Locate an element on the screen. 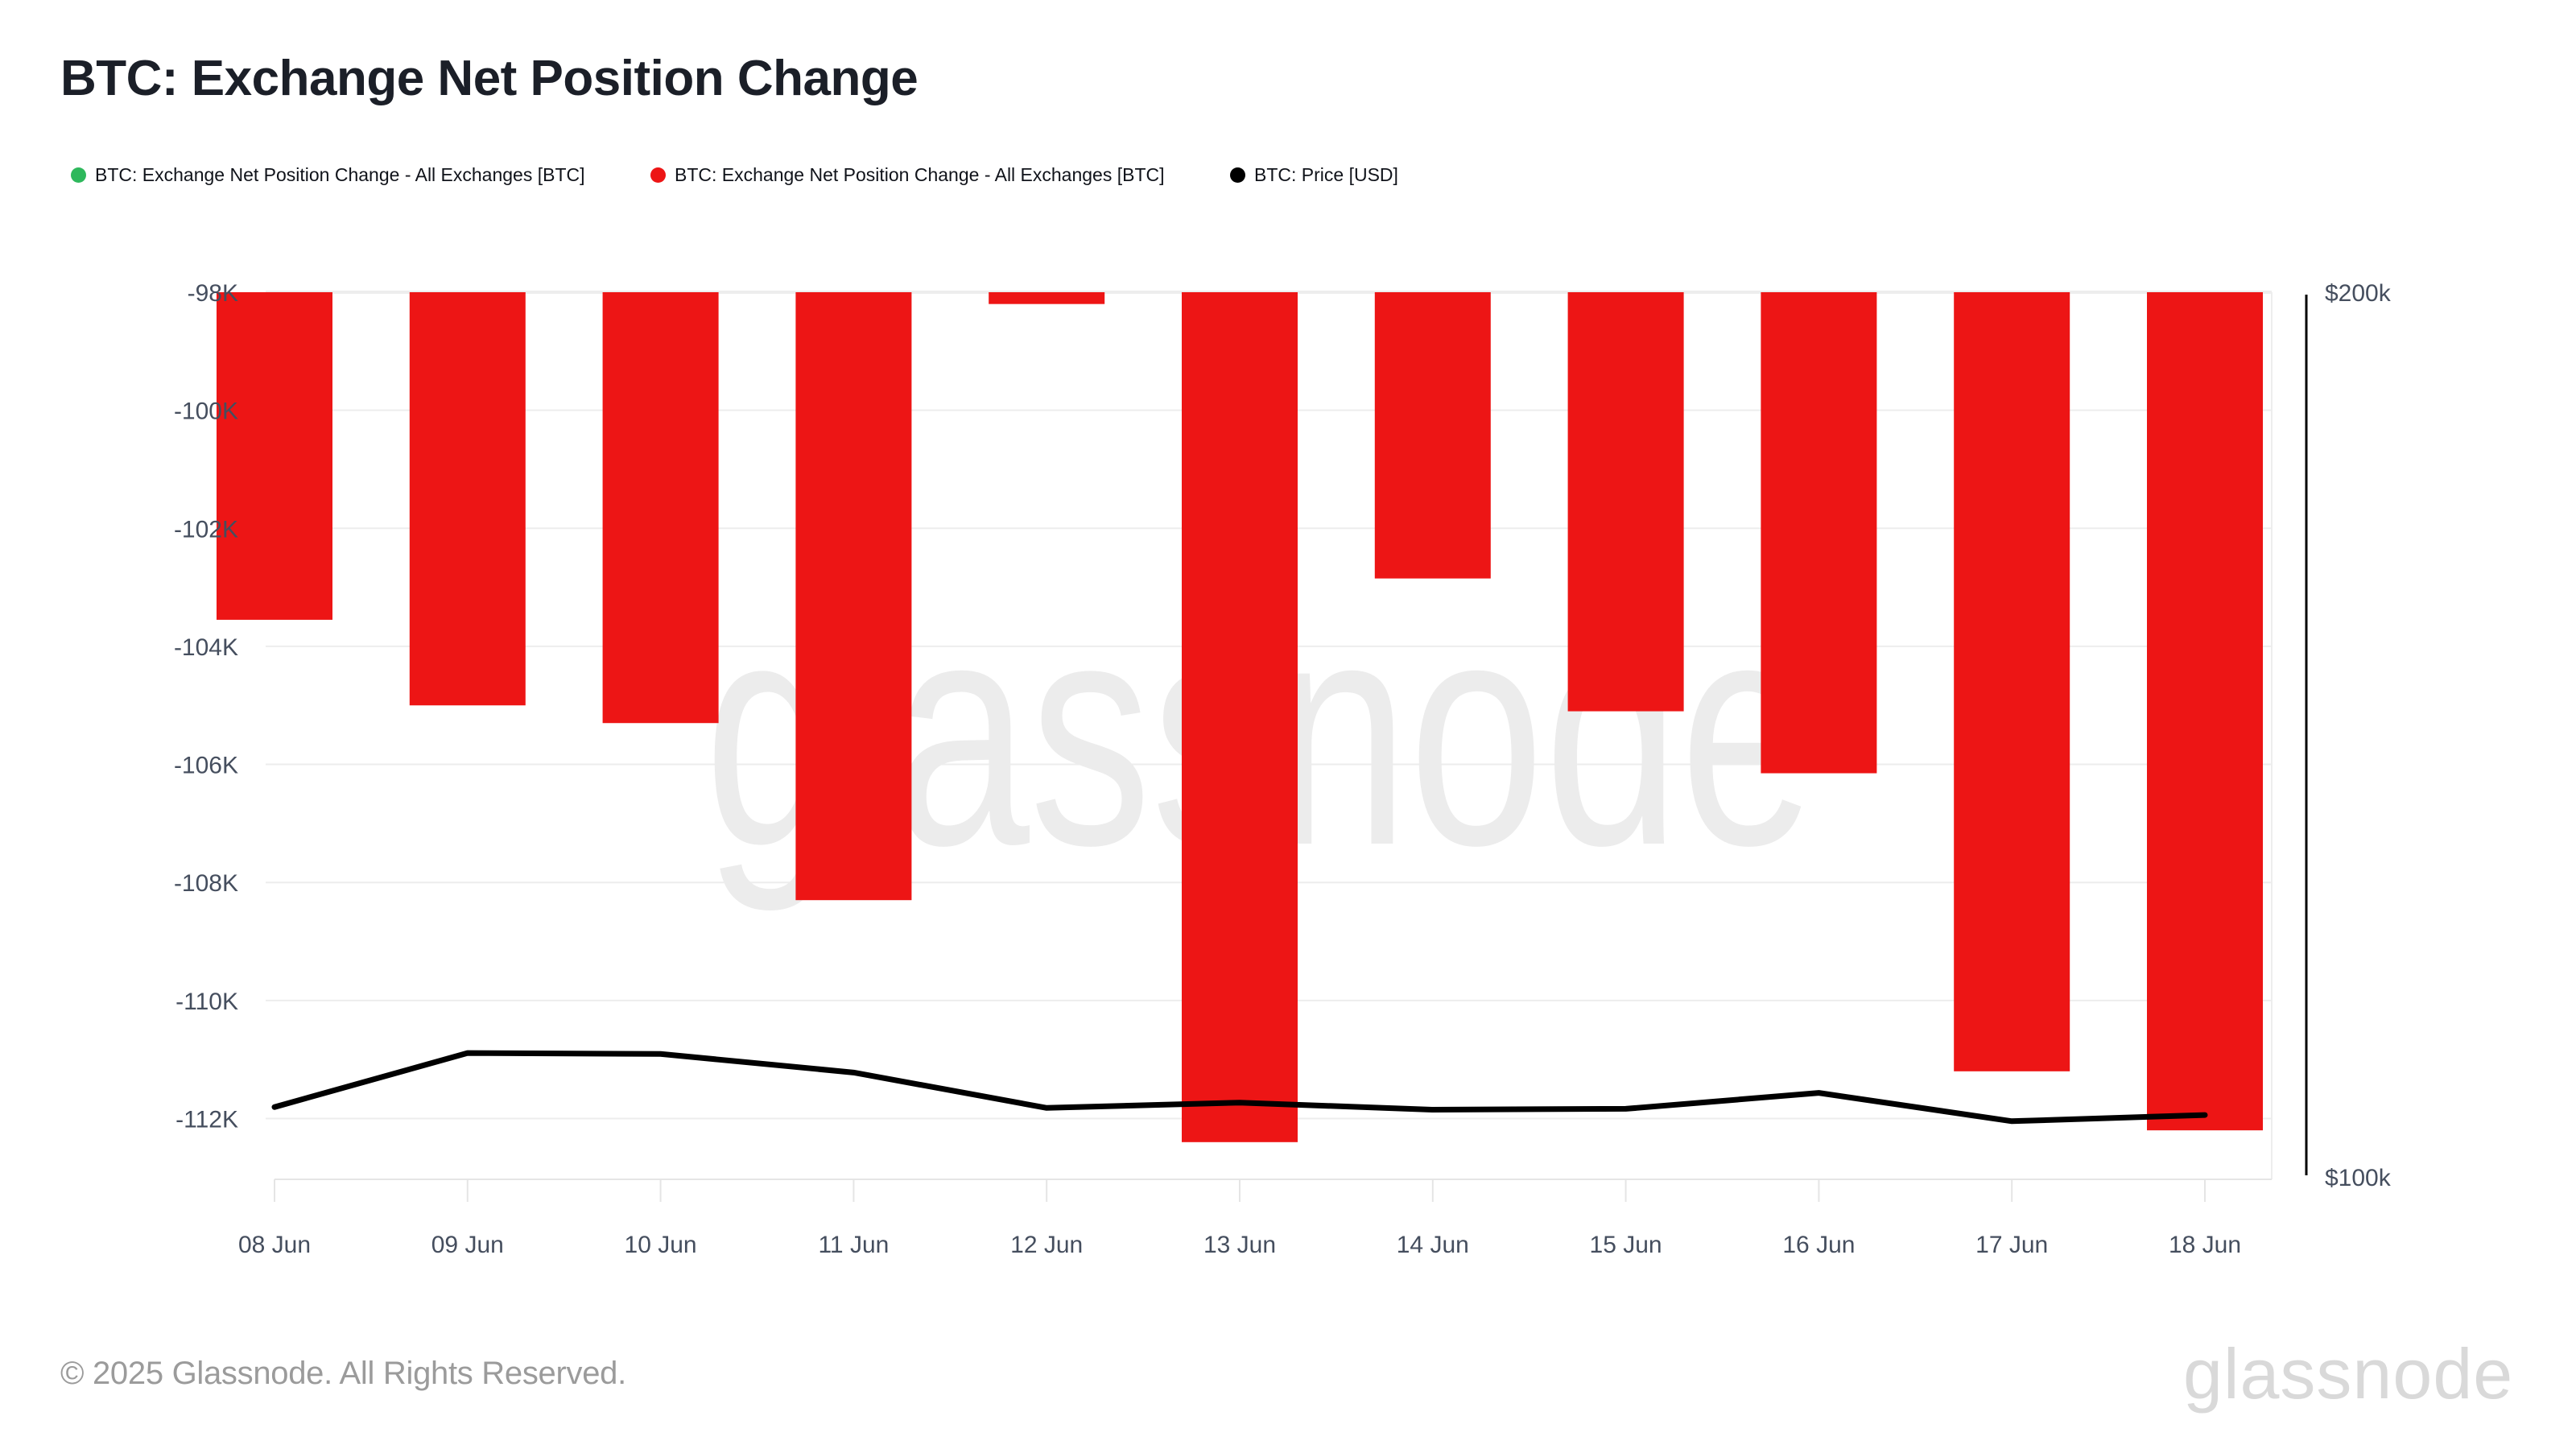  y-axis-label--98k: -98K is located at coordinates (213, 293).